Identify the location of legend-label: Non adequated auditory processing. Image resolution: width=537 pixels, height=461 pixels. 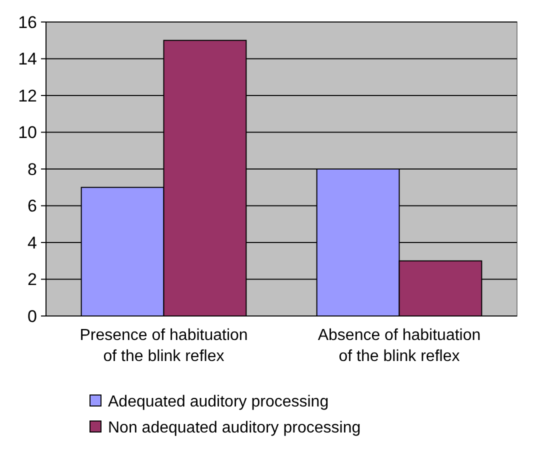
(234, 428).